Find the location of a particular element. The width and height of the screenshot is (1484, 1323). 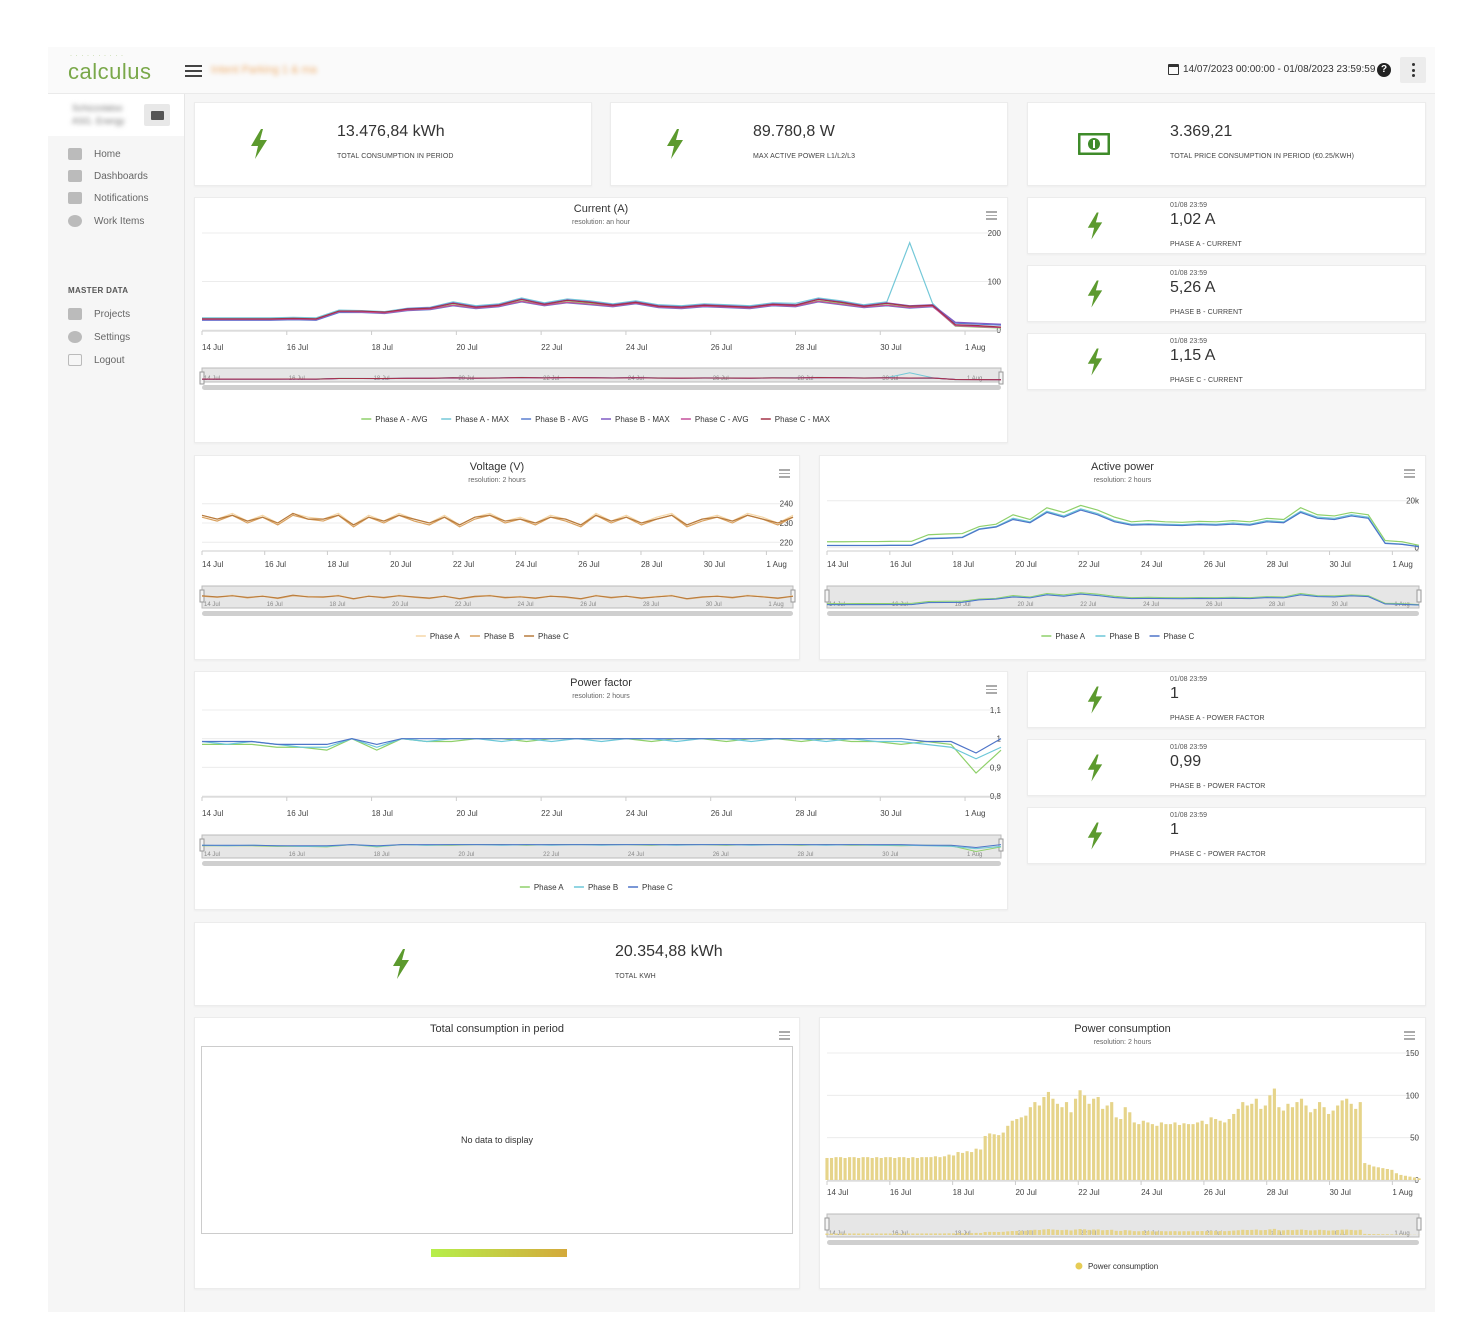

project-name: Intent Parking 1 & ma is located at coordinates (264, 70).